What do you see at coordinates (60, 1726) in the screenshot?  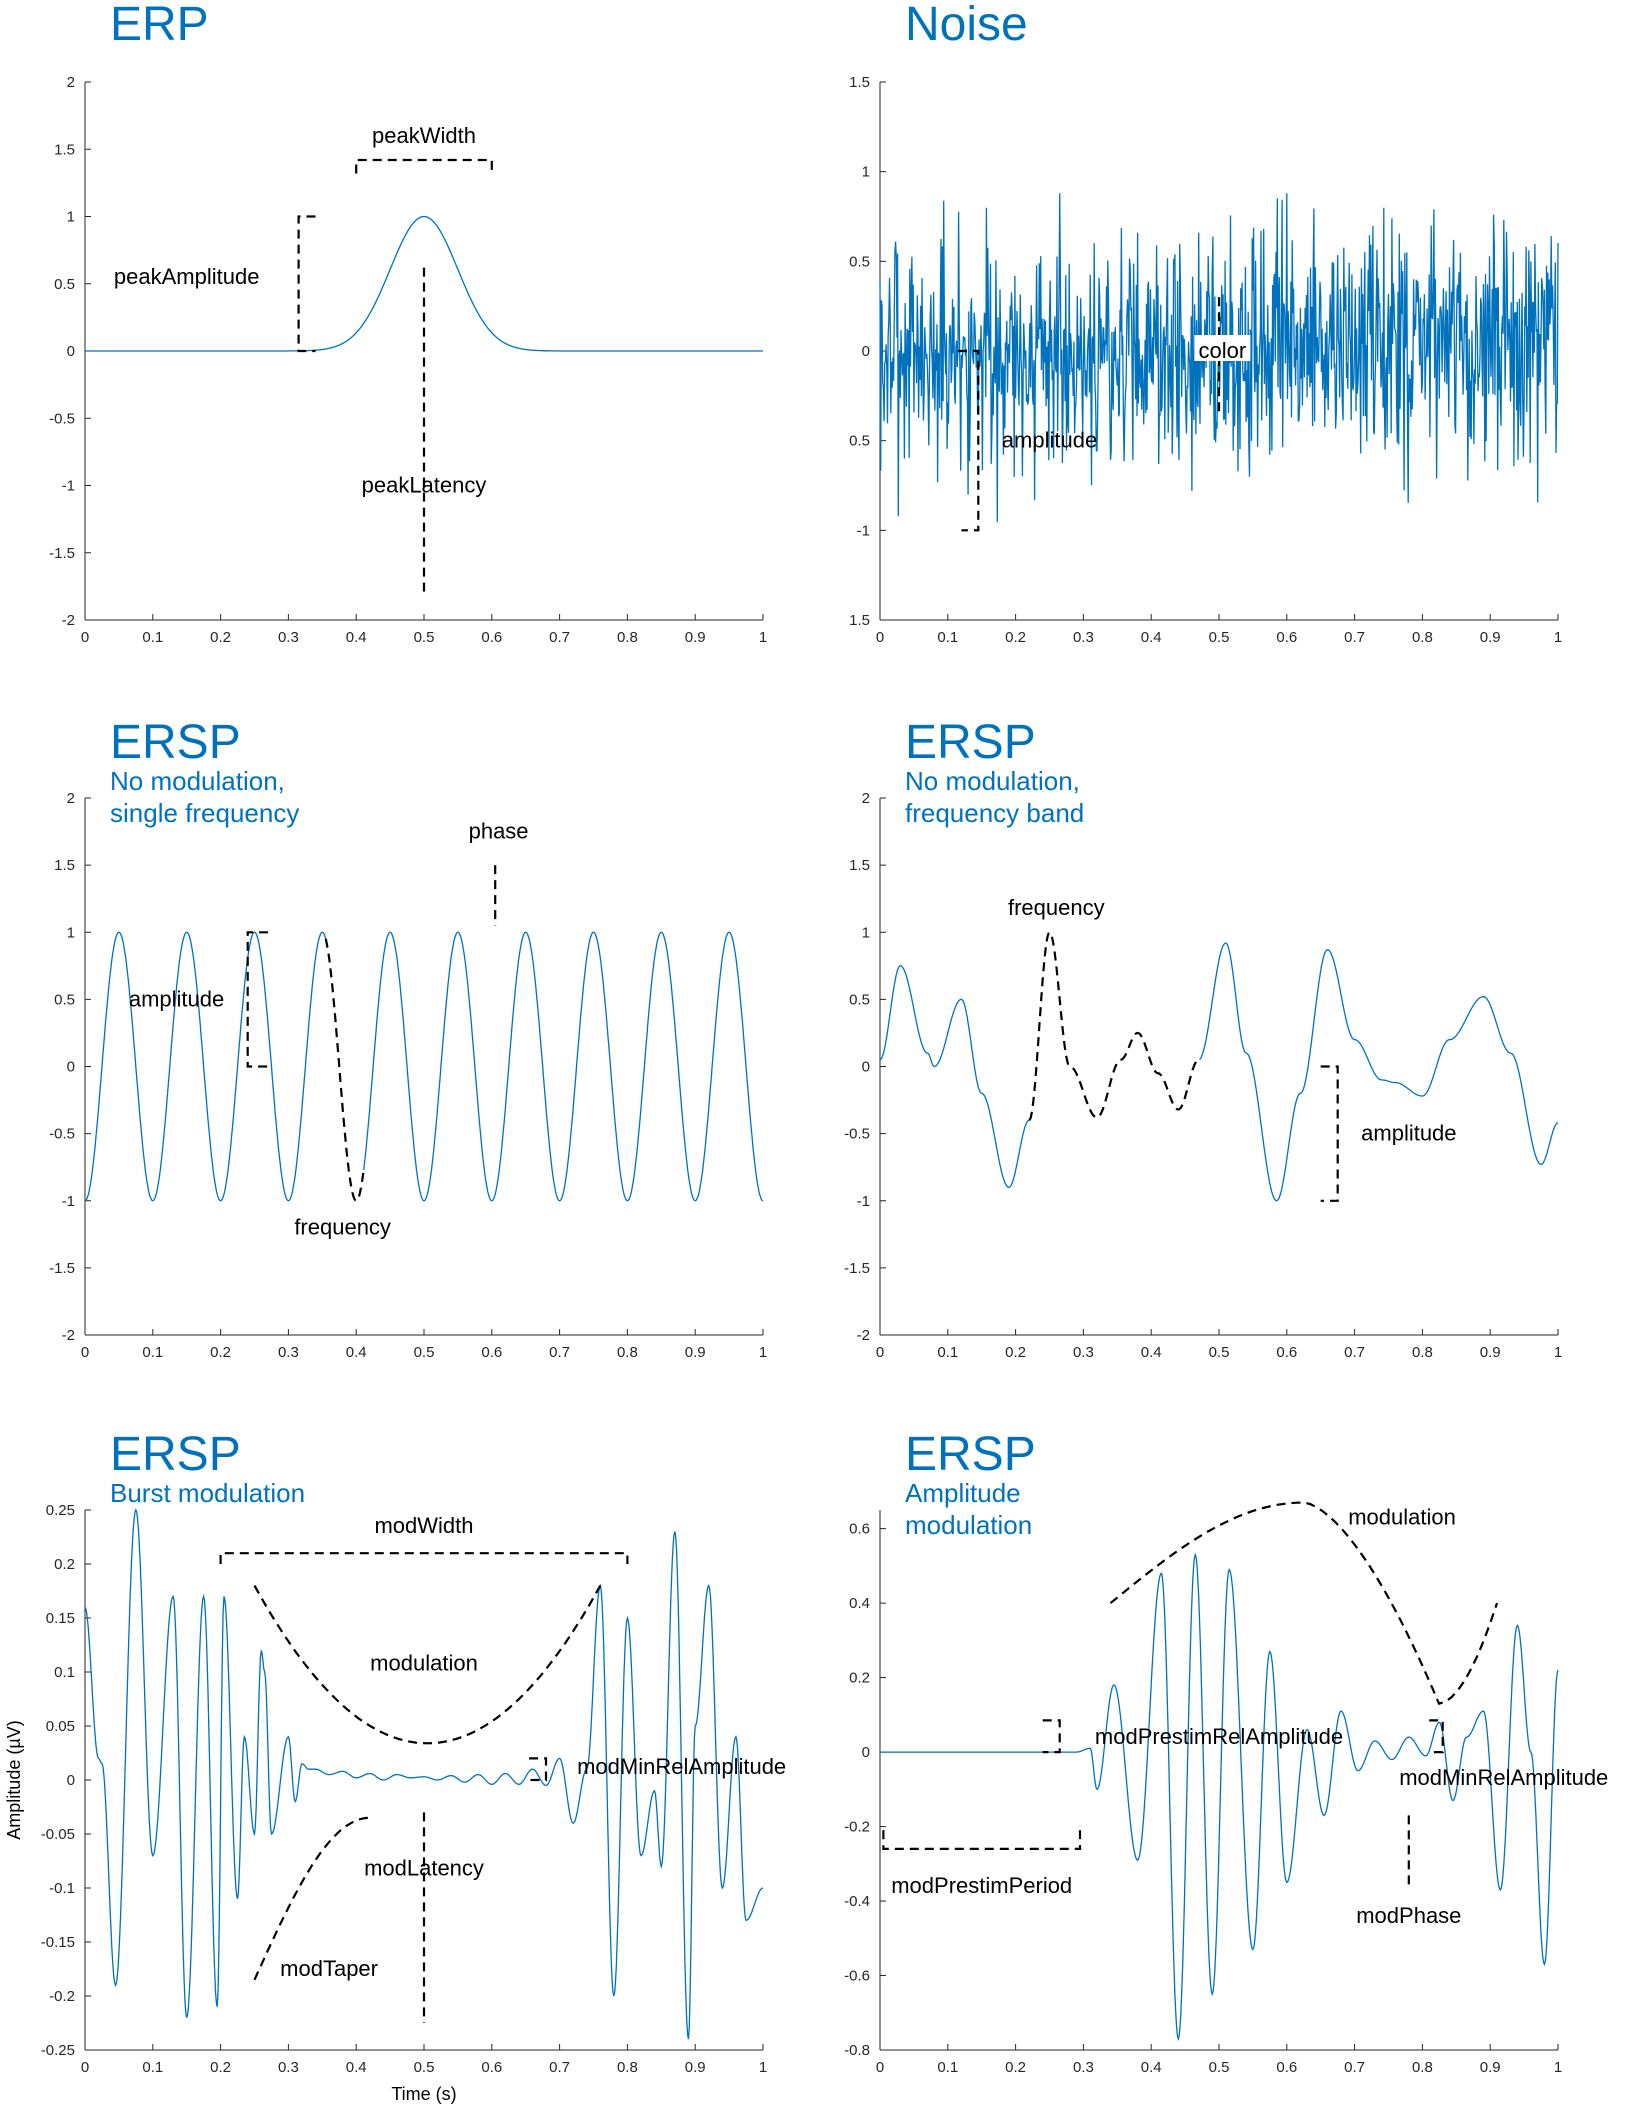 I see `y-tick-label: 0.05` at bounding box center [60, 1726].